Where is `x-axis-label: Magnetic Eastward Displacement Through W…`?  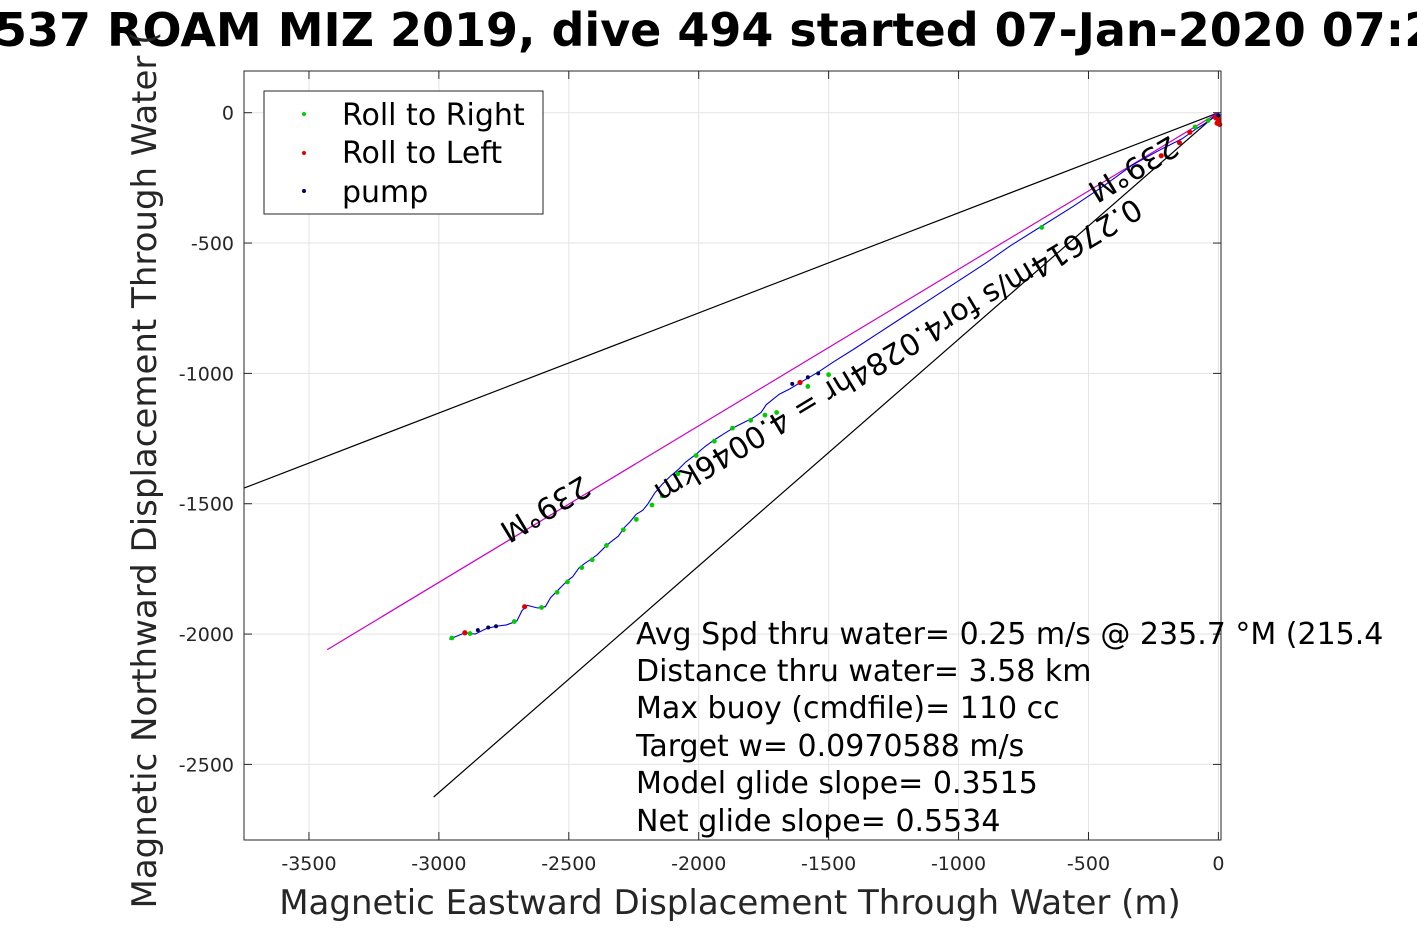 x-axis-label: Magnetic Eastward Displacement Through W… is located at coordinates (730, 903).